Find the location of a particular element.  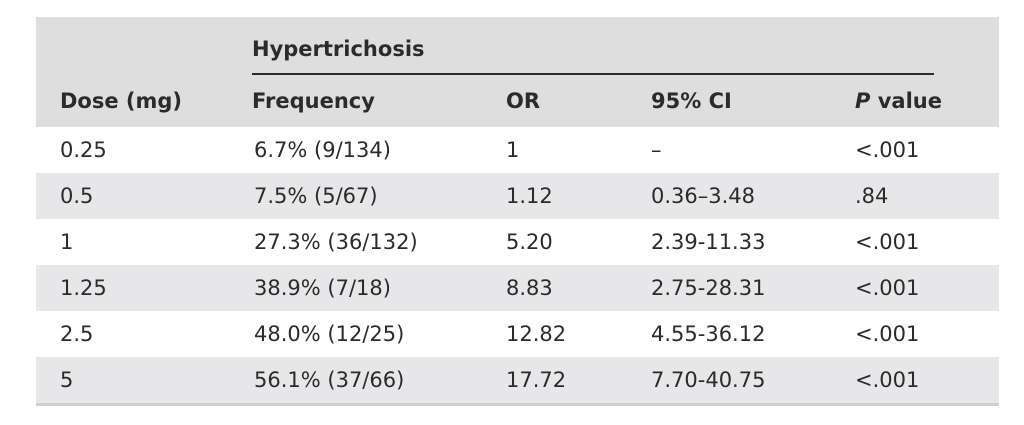

cell-dose: 5 is located at coordinates (144, 381).